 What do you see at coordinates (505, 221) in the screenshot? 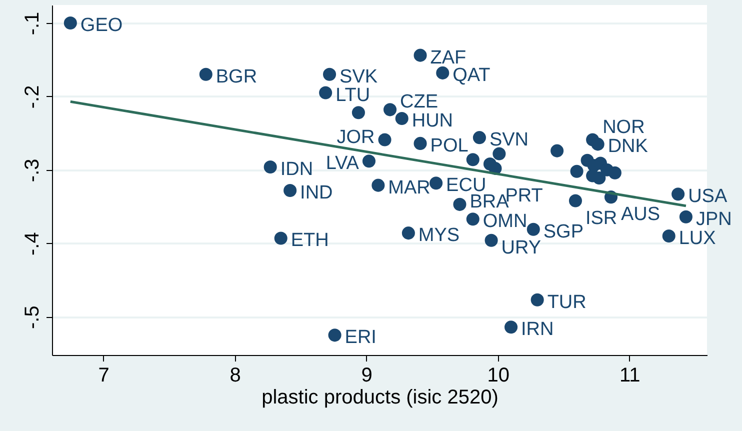
I see `data-label: OMN` at bounding box center [505, 221].